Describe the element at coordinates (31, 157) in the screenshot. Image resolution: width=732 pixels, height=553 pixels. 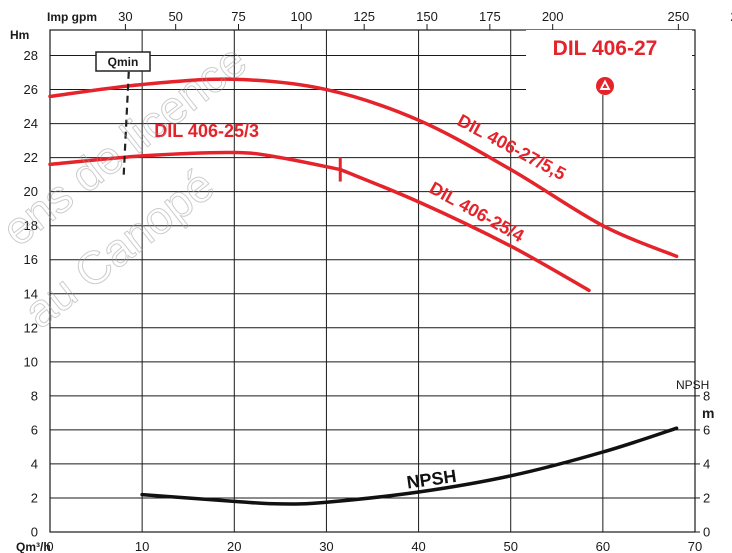
I see `y-tick-label: 22` at that location.